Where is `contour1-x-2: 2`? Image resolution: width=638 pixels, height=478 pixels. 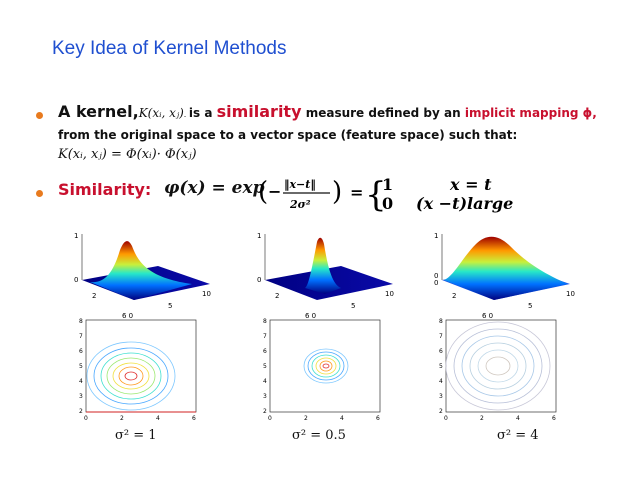
contour1-x-2: 2 is located at coordinates (122, 418).